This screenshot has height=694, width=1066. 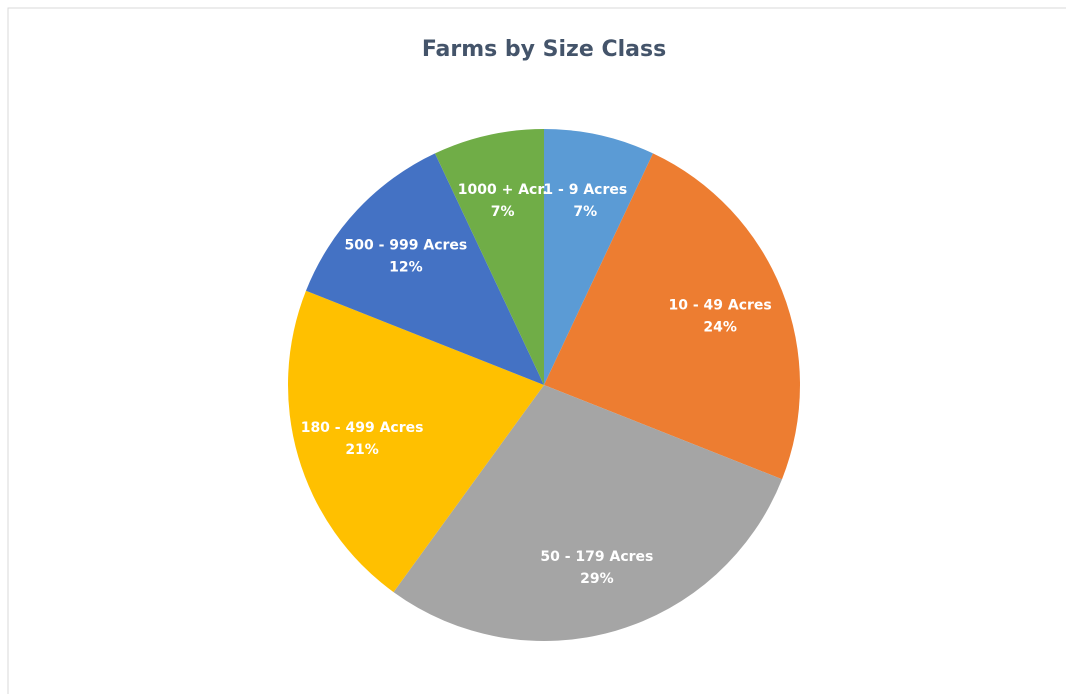 I want to click on slice-value-label: 12%, so click(x=406, y=267).